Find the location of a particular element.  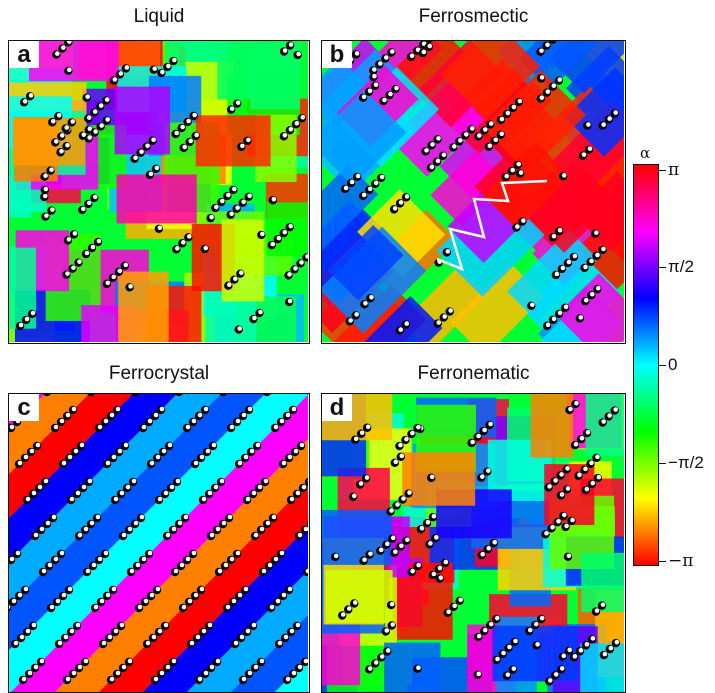

panel-c-title: Ferrocrystal is located at coordinates (159, 373).